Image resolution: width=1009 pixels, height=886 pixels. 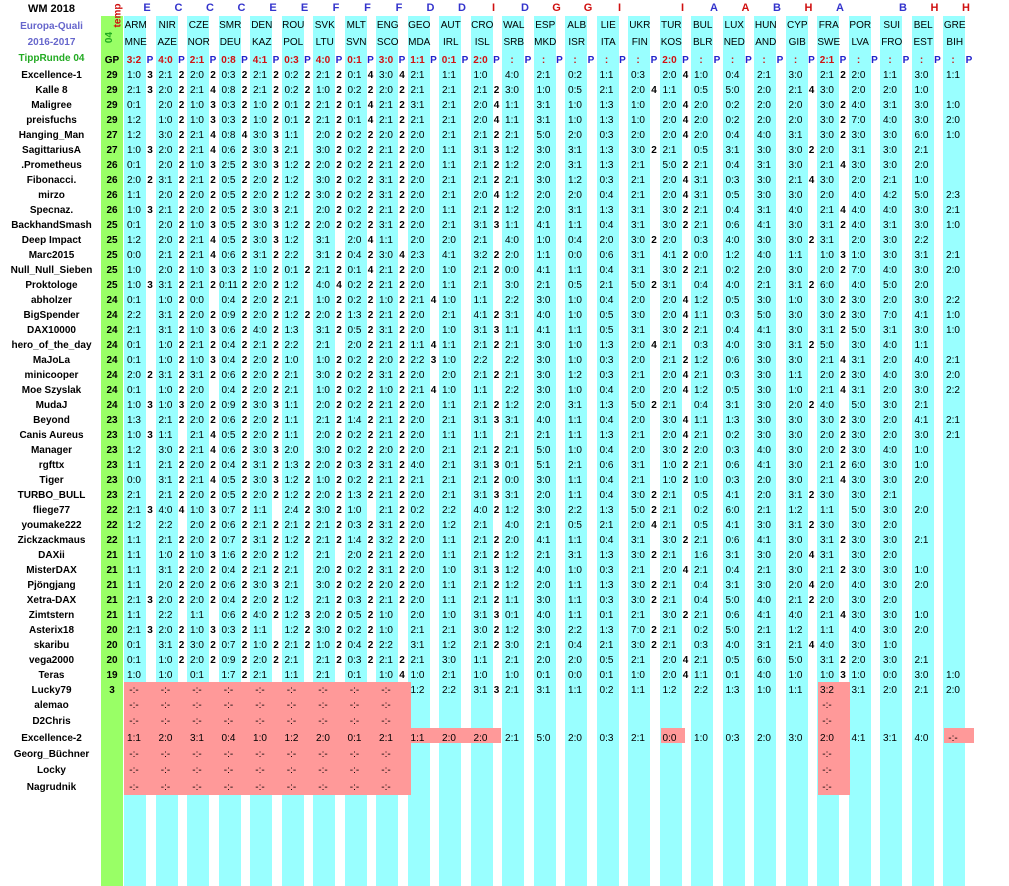 I want to click on player-name: Excellence-1, so click(x=51, y=75).